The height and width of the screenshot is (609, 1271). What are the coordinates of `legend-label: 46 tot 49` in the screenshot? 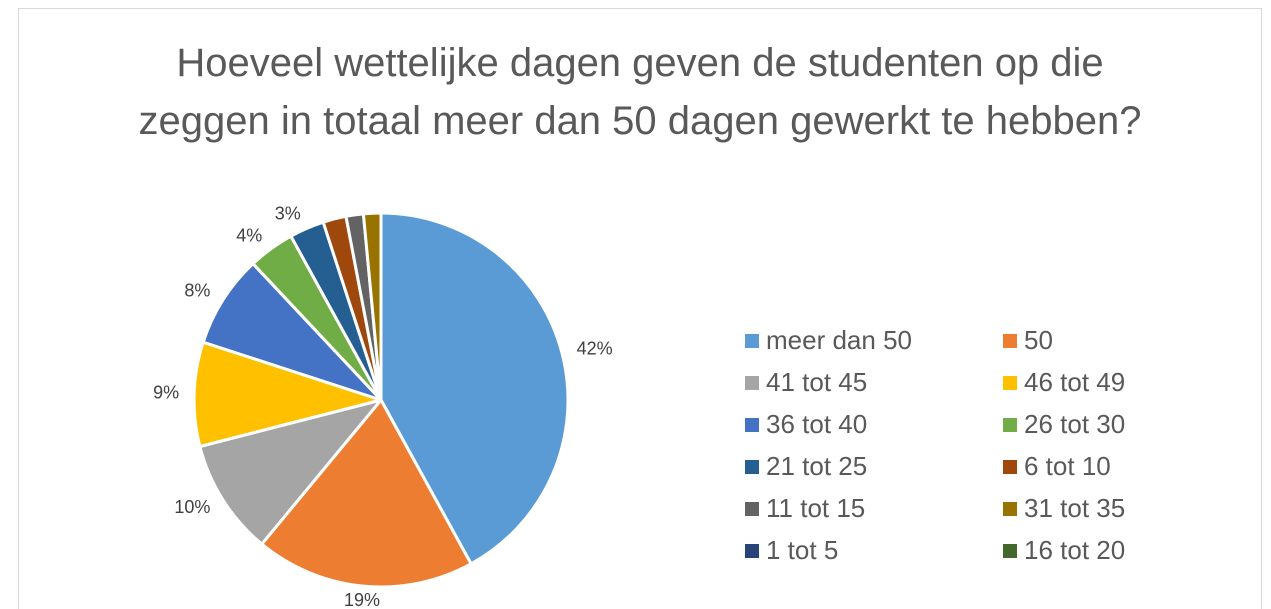 It's located at (1074, 382).